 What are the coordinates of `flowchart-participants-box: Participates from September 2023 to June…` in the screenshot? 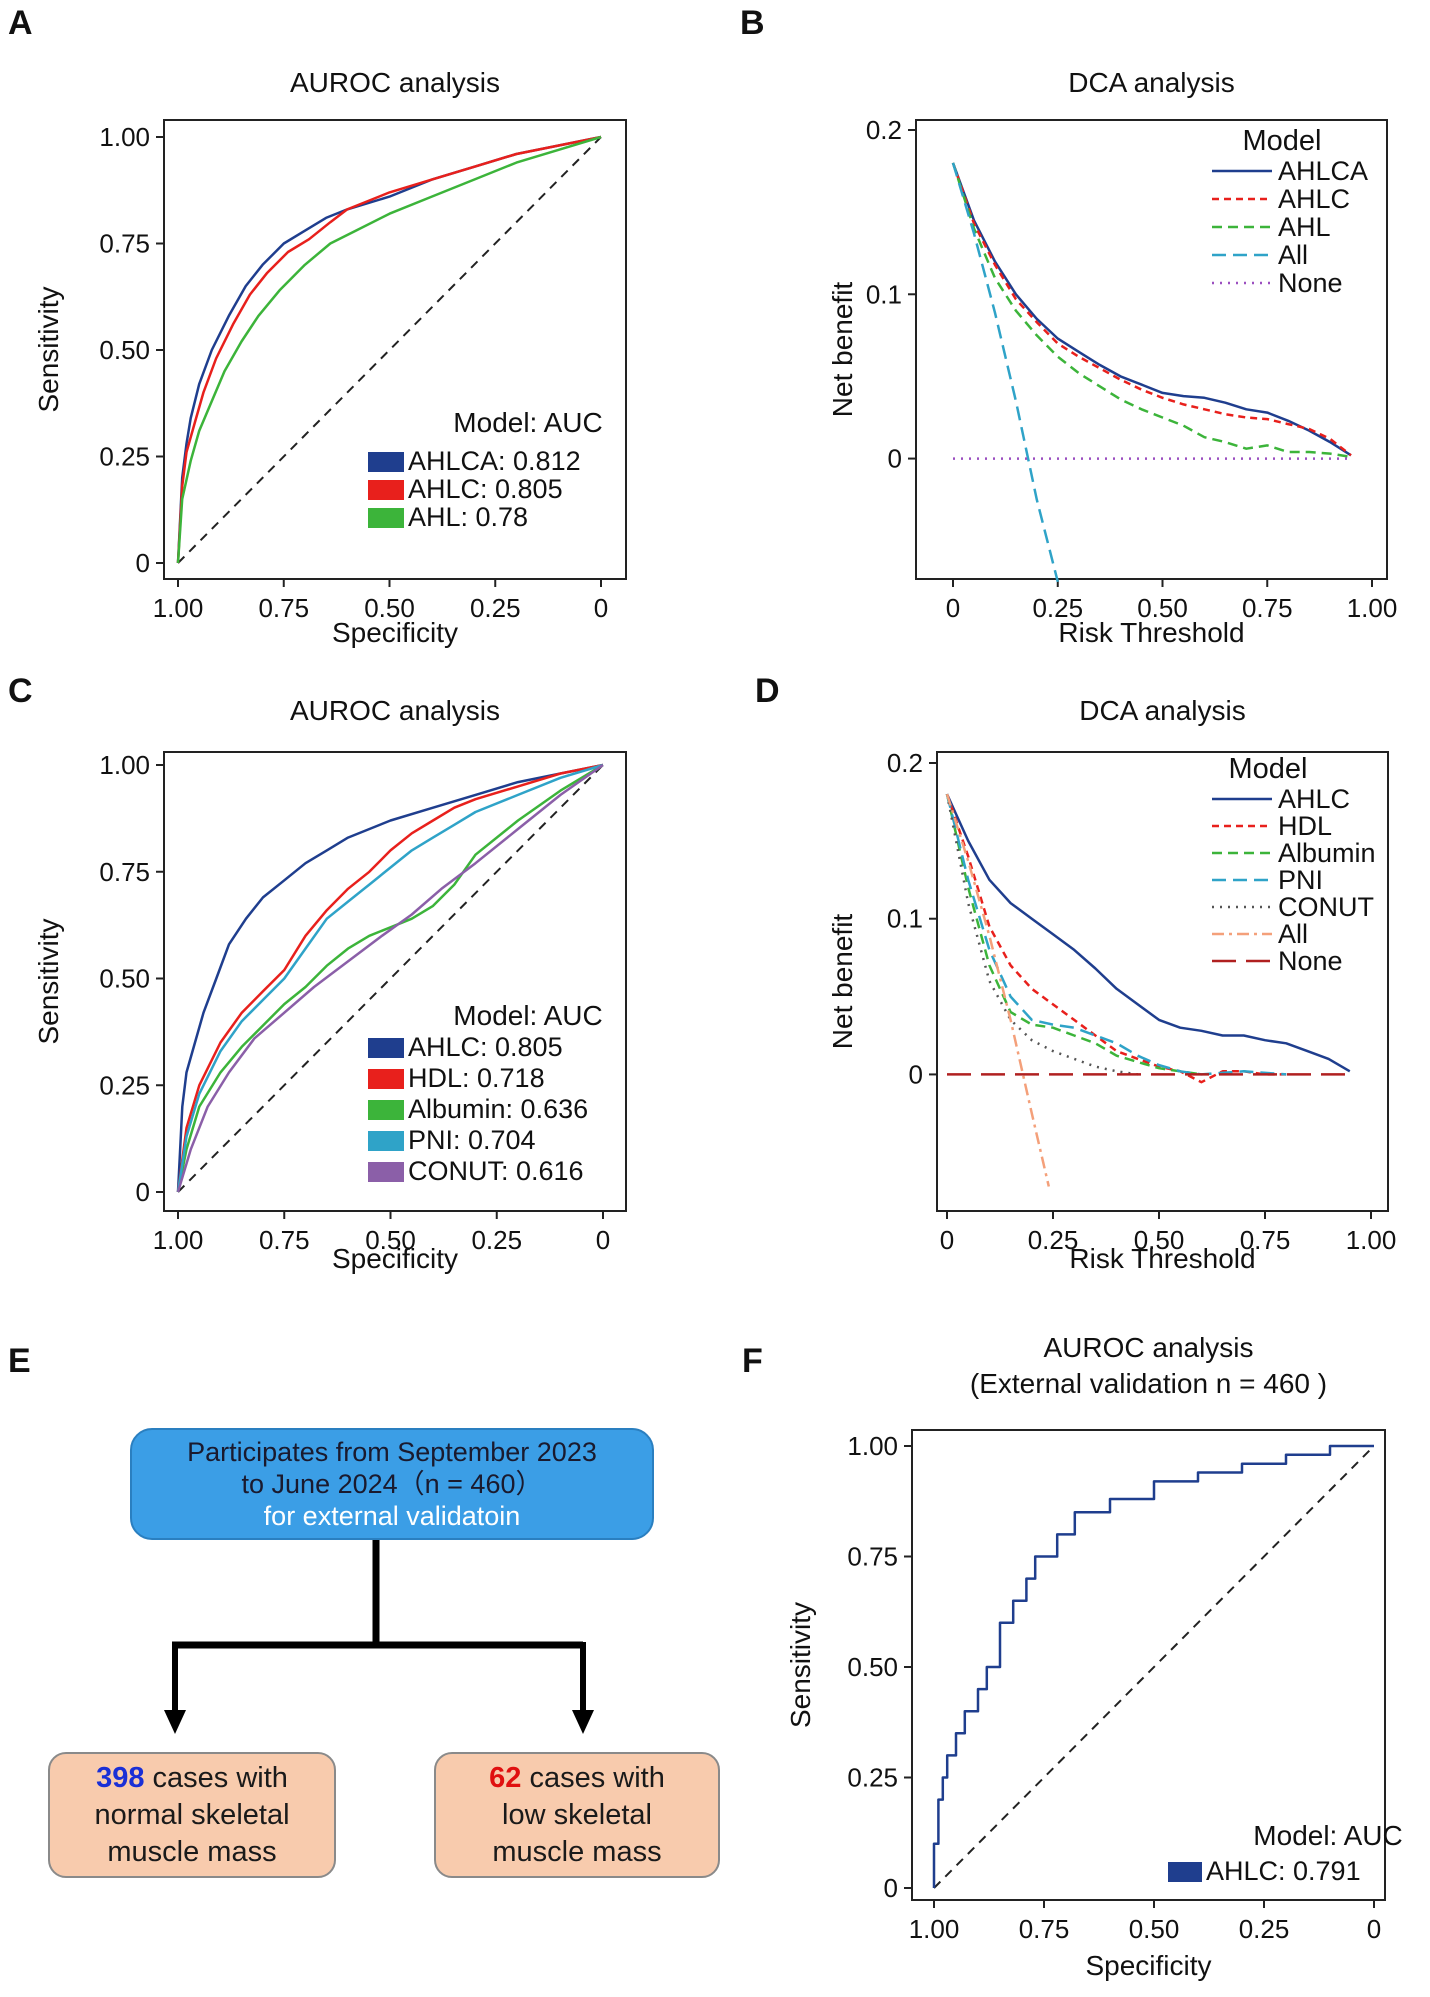 It's located at (392, 1484).